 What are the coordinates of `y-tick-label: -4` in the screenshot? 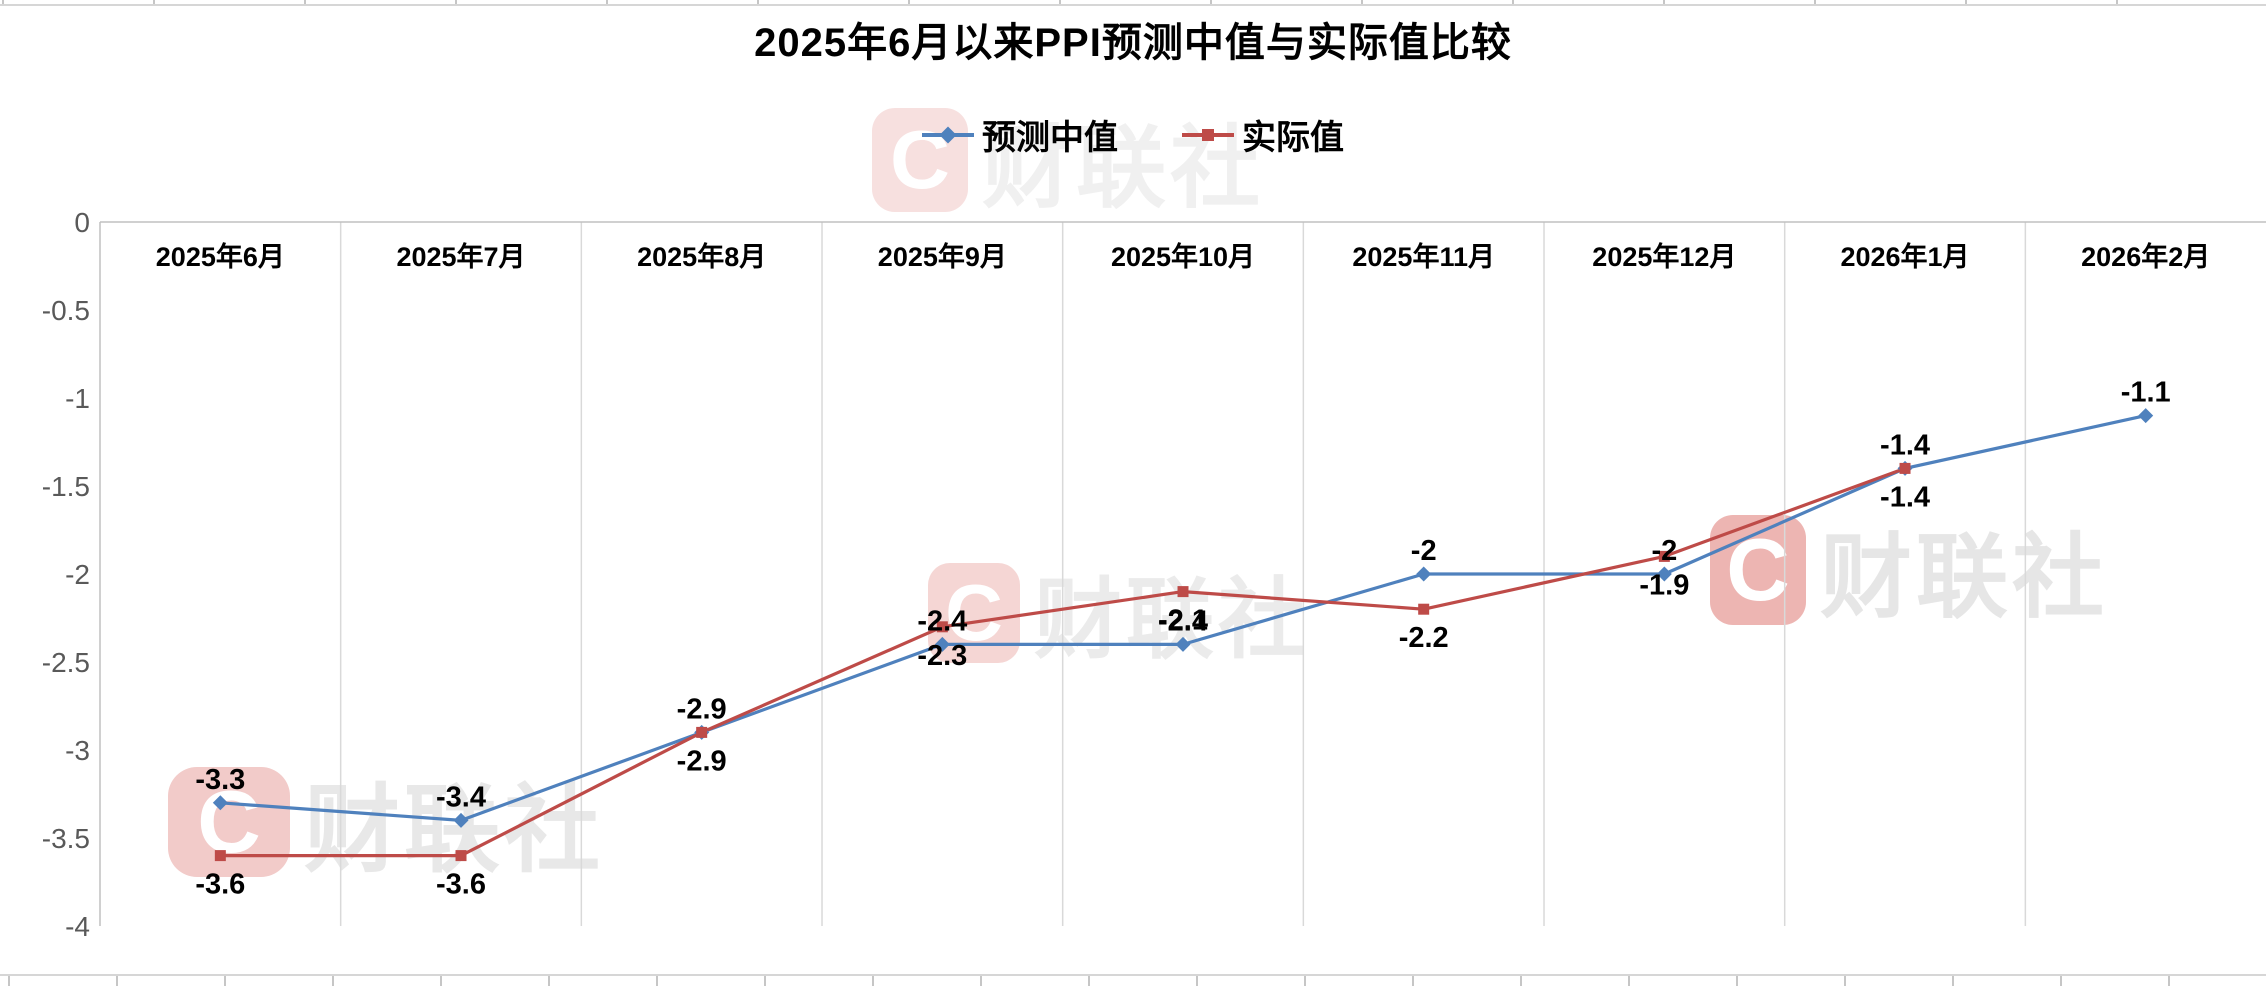 It's located at (77, 926).